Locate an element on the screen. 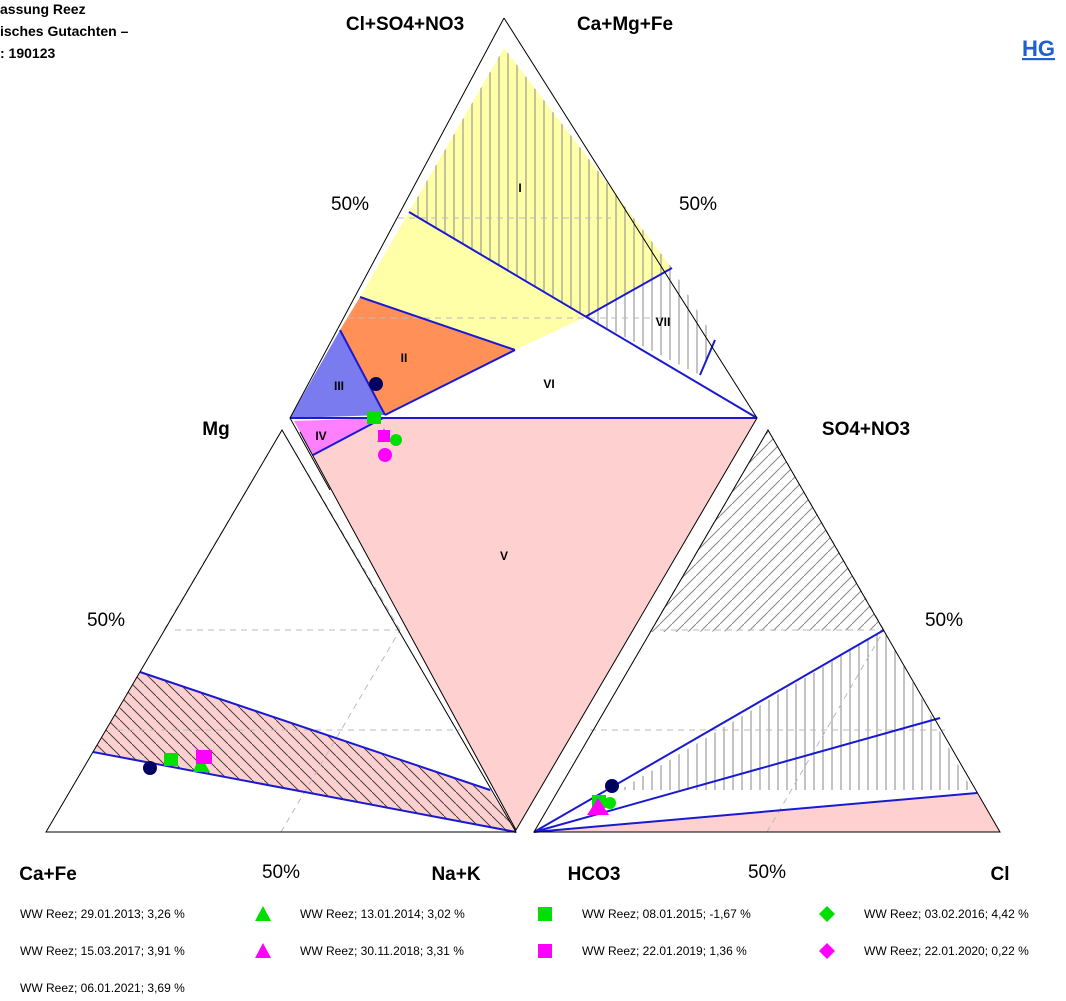  axis-label: Cl+SO4+NO3 is located at coordinates (405, 24).